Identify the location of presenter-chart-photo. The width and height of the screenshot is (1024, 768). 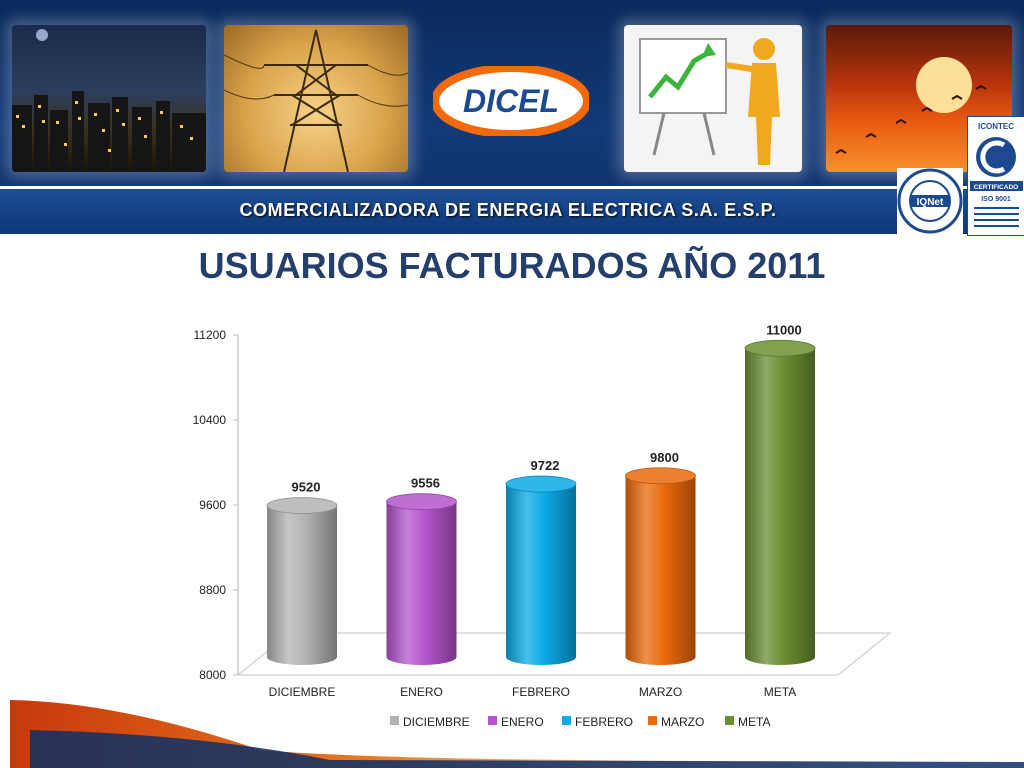
(713, 98).